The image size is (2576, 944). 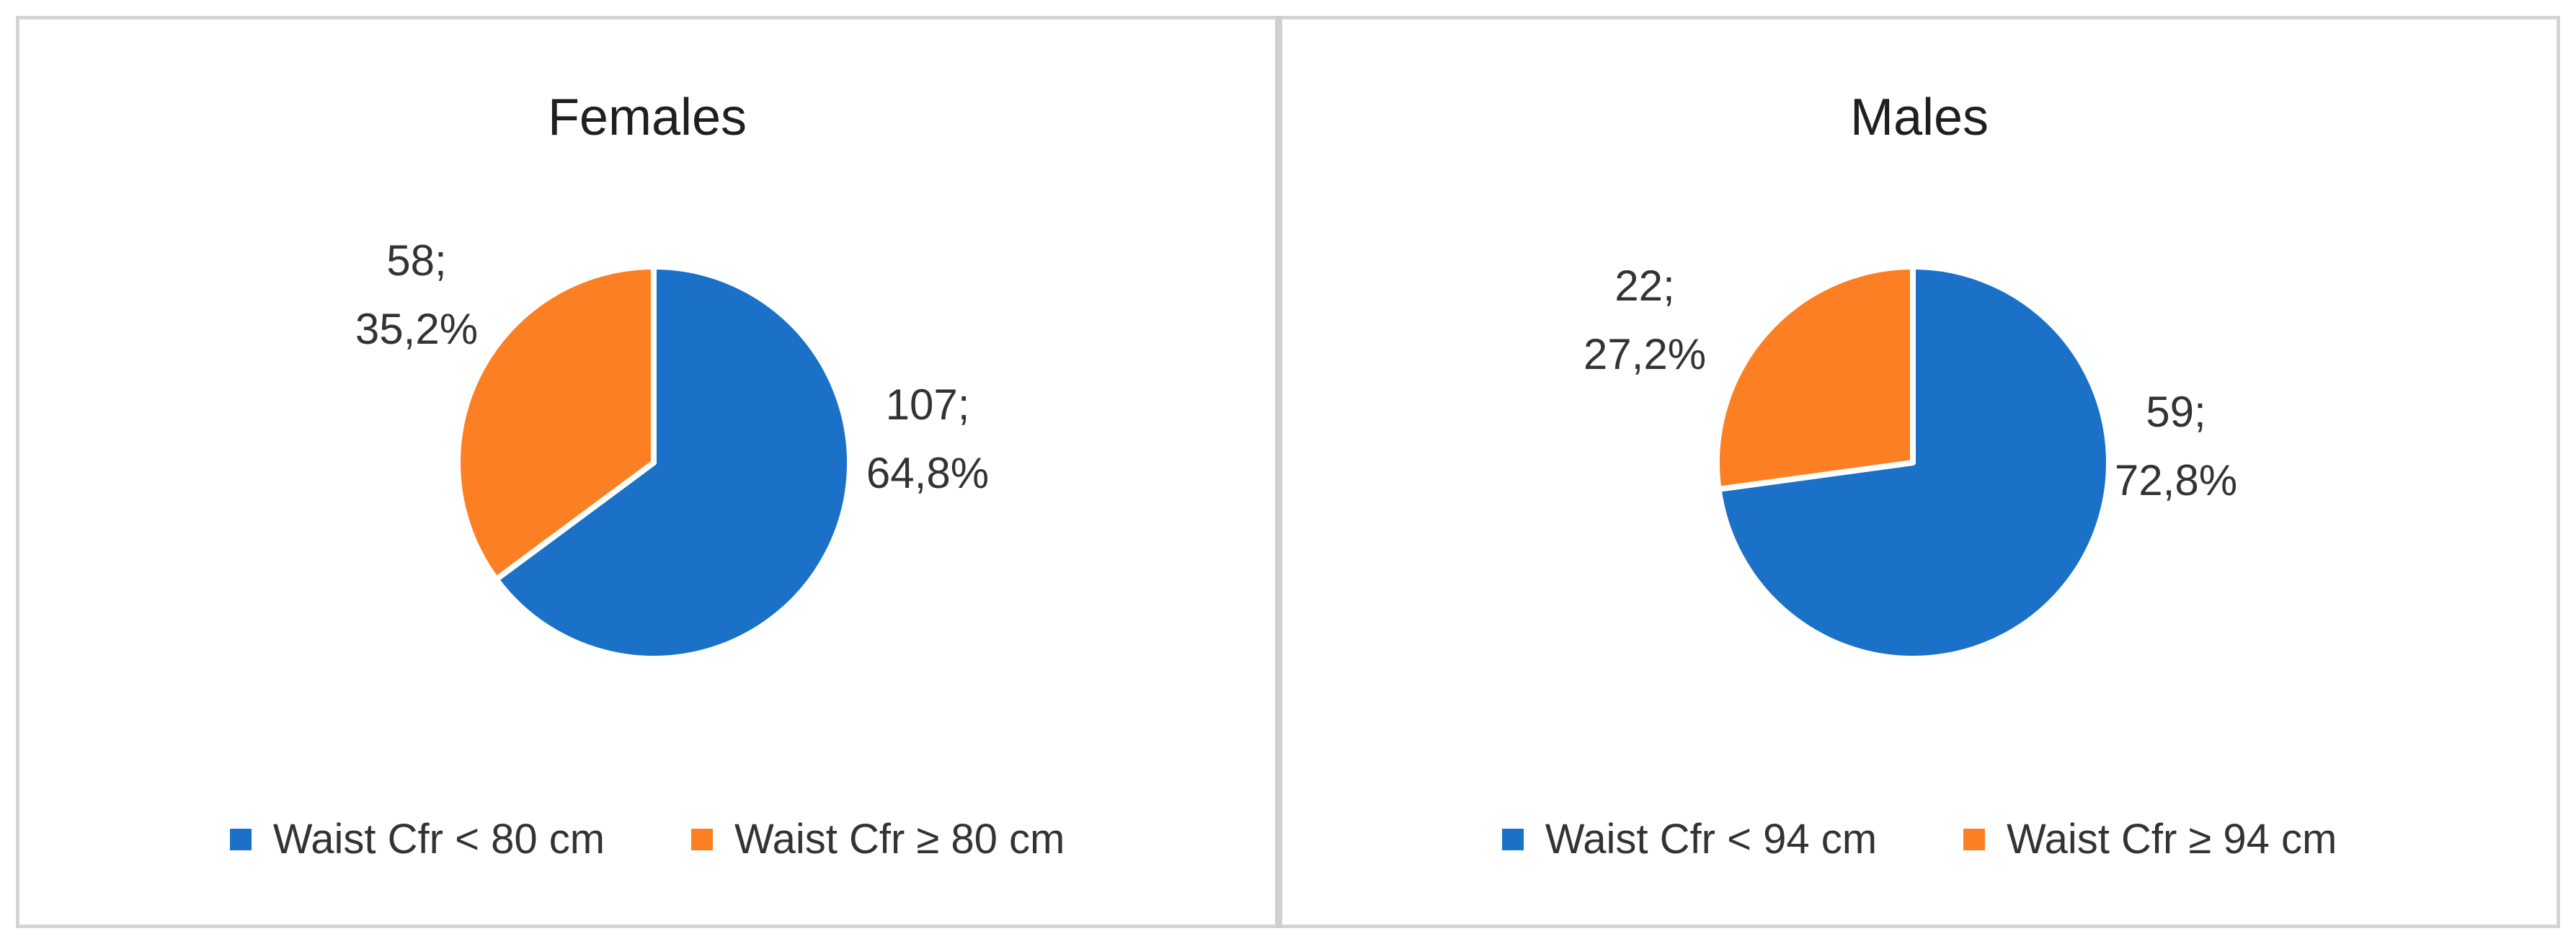 What do you see at coordinates (2176, 446) in the screenshot?
I see `data-label: 59; 72,8%` at bounding box center [2176, 446].